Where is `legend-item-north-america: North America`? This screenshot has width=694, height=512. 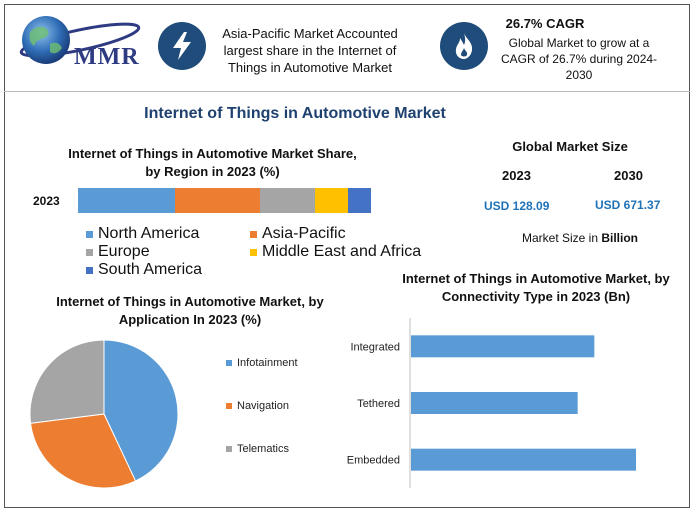 legend-item-north-america: North America is located at coordinates (142, 234).